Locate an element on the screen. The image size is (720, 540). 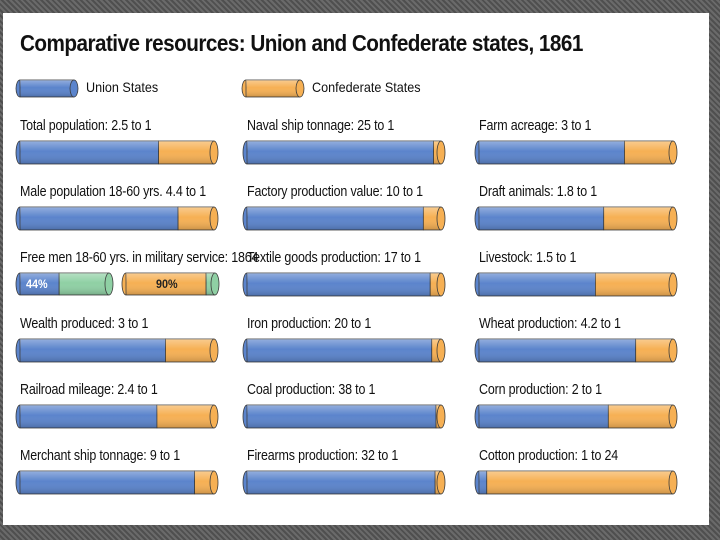
legend-label-confederate: Confederate States is located at coordinates (366, 87).